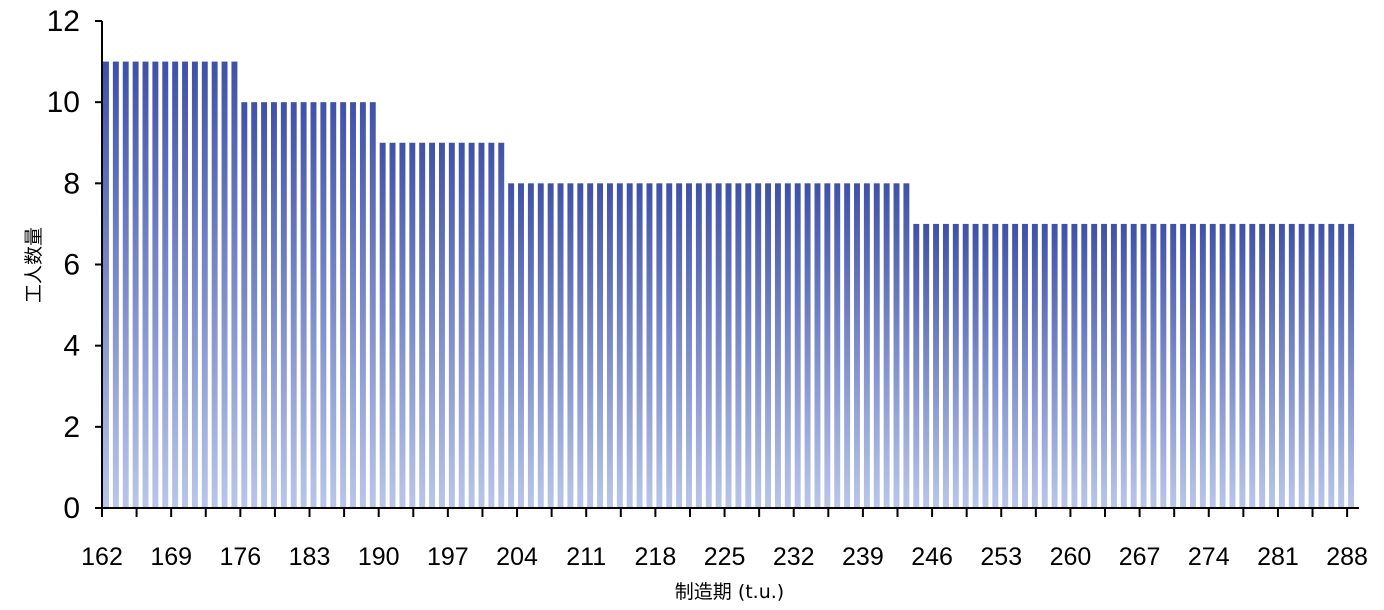 The height and width of the screenshot is (610, 1384). I want to click on x-tick-label: 218, so click(656, 557).